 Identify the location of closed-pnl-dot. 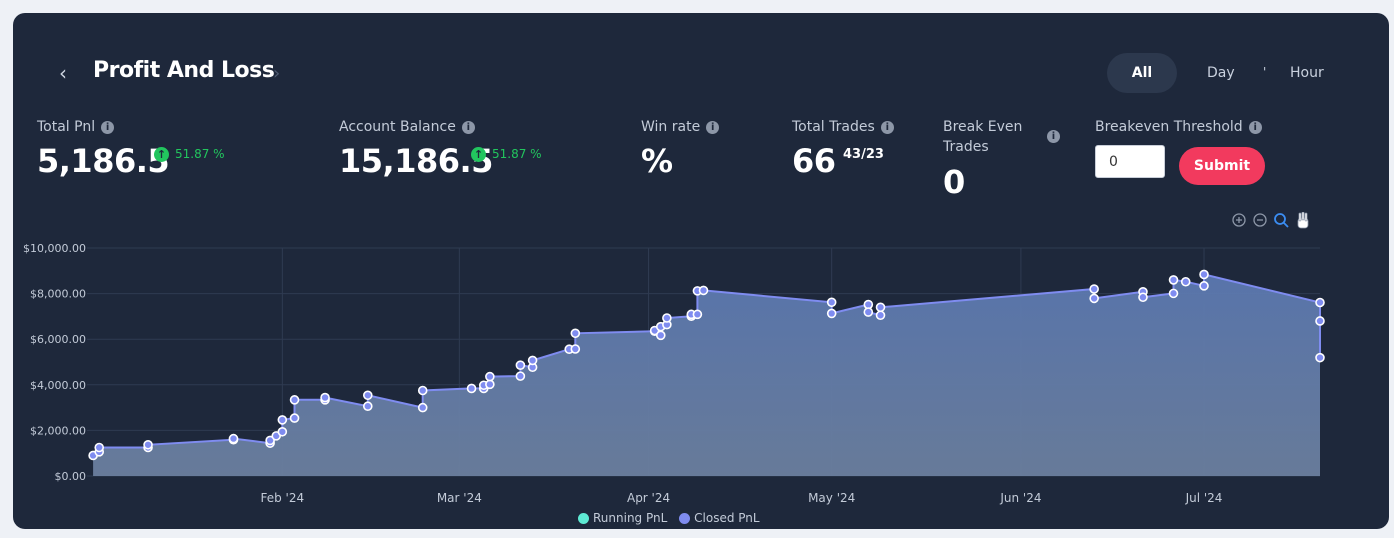
(685, 518).